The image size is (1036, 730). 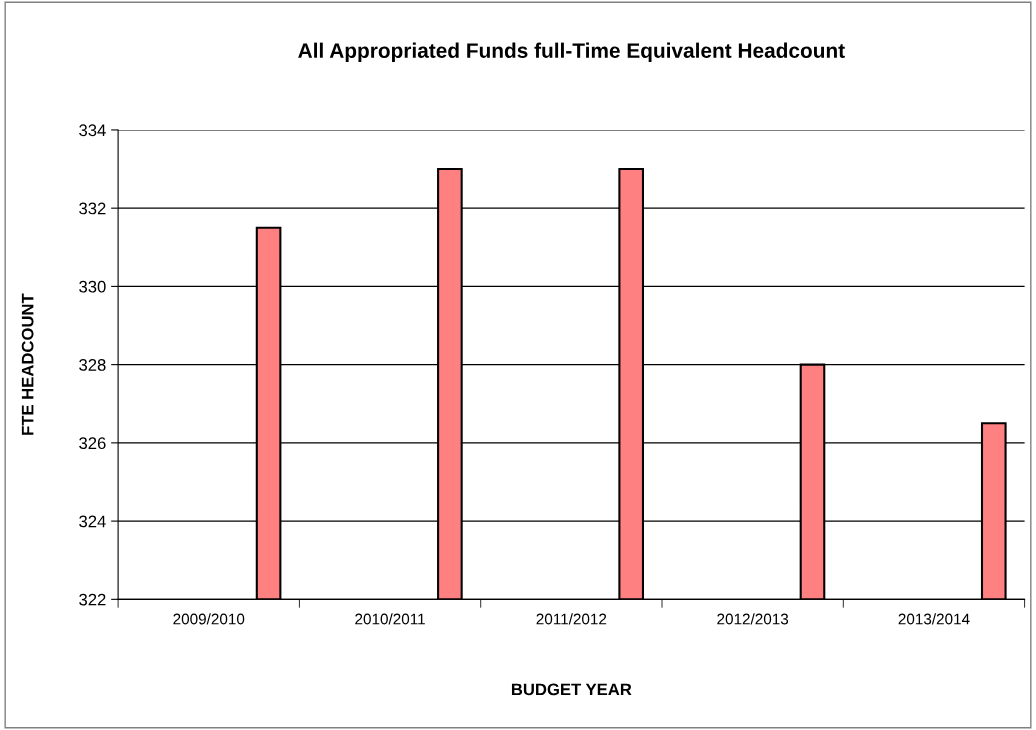 What do you see at coordinates (27, 364) in the screenshot?
I see `y-axis-title: FTE HEADCOUNT` at bounding box center [27, 364].